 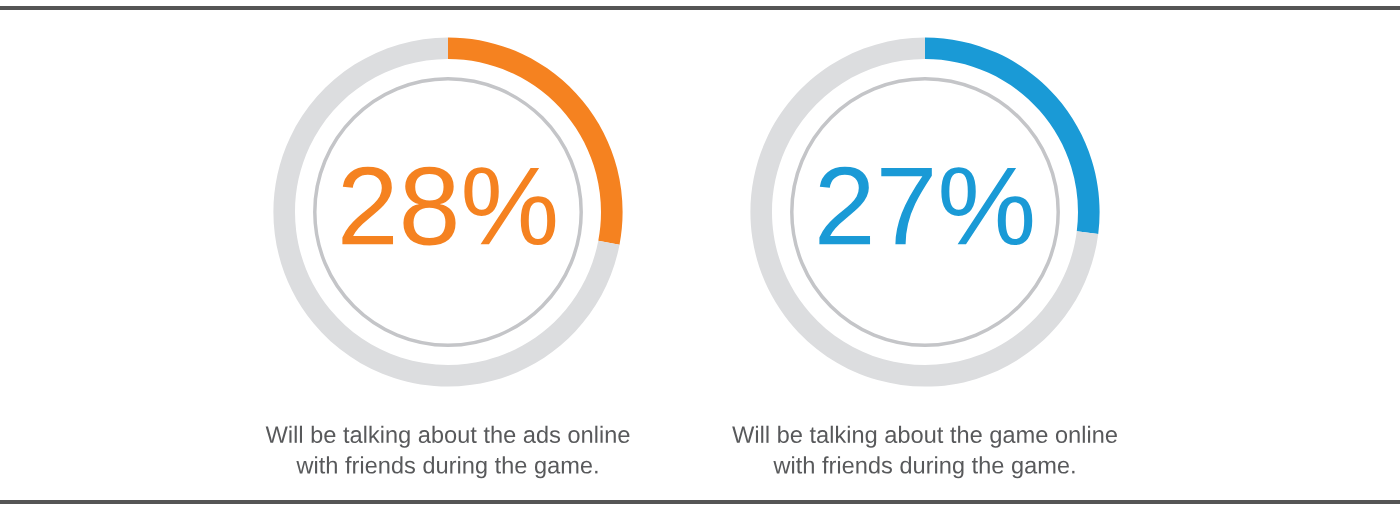 I want to click on text: Will be talking about the ads online with friends during the game., so click(x=447, y=452).